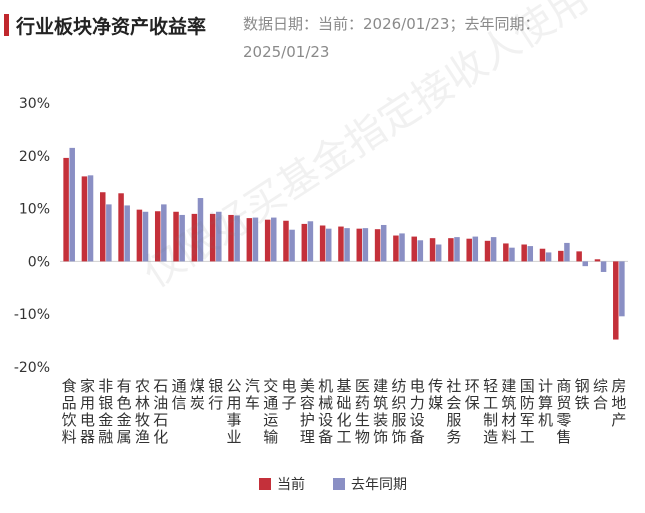 The width and height of the screenshot is (645, 513). What do you see at coordinates (252, 386) in the screenshot?
I see `x-tick-label-char: 汽` at bounding box center [252, 386].